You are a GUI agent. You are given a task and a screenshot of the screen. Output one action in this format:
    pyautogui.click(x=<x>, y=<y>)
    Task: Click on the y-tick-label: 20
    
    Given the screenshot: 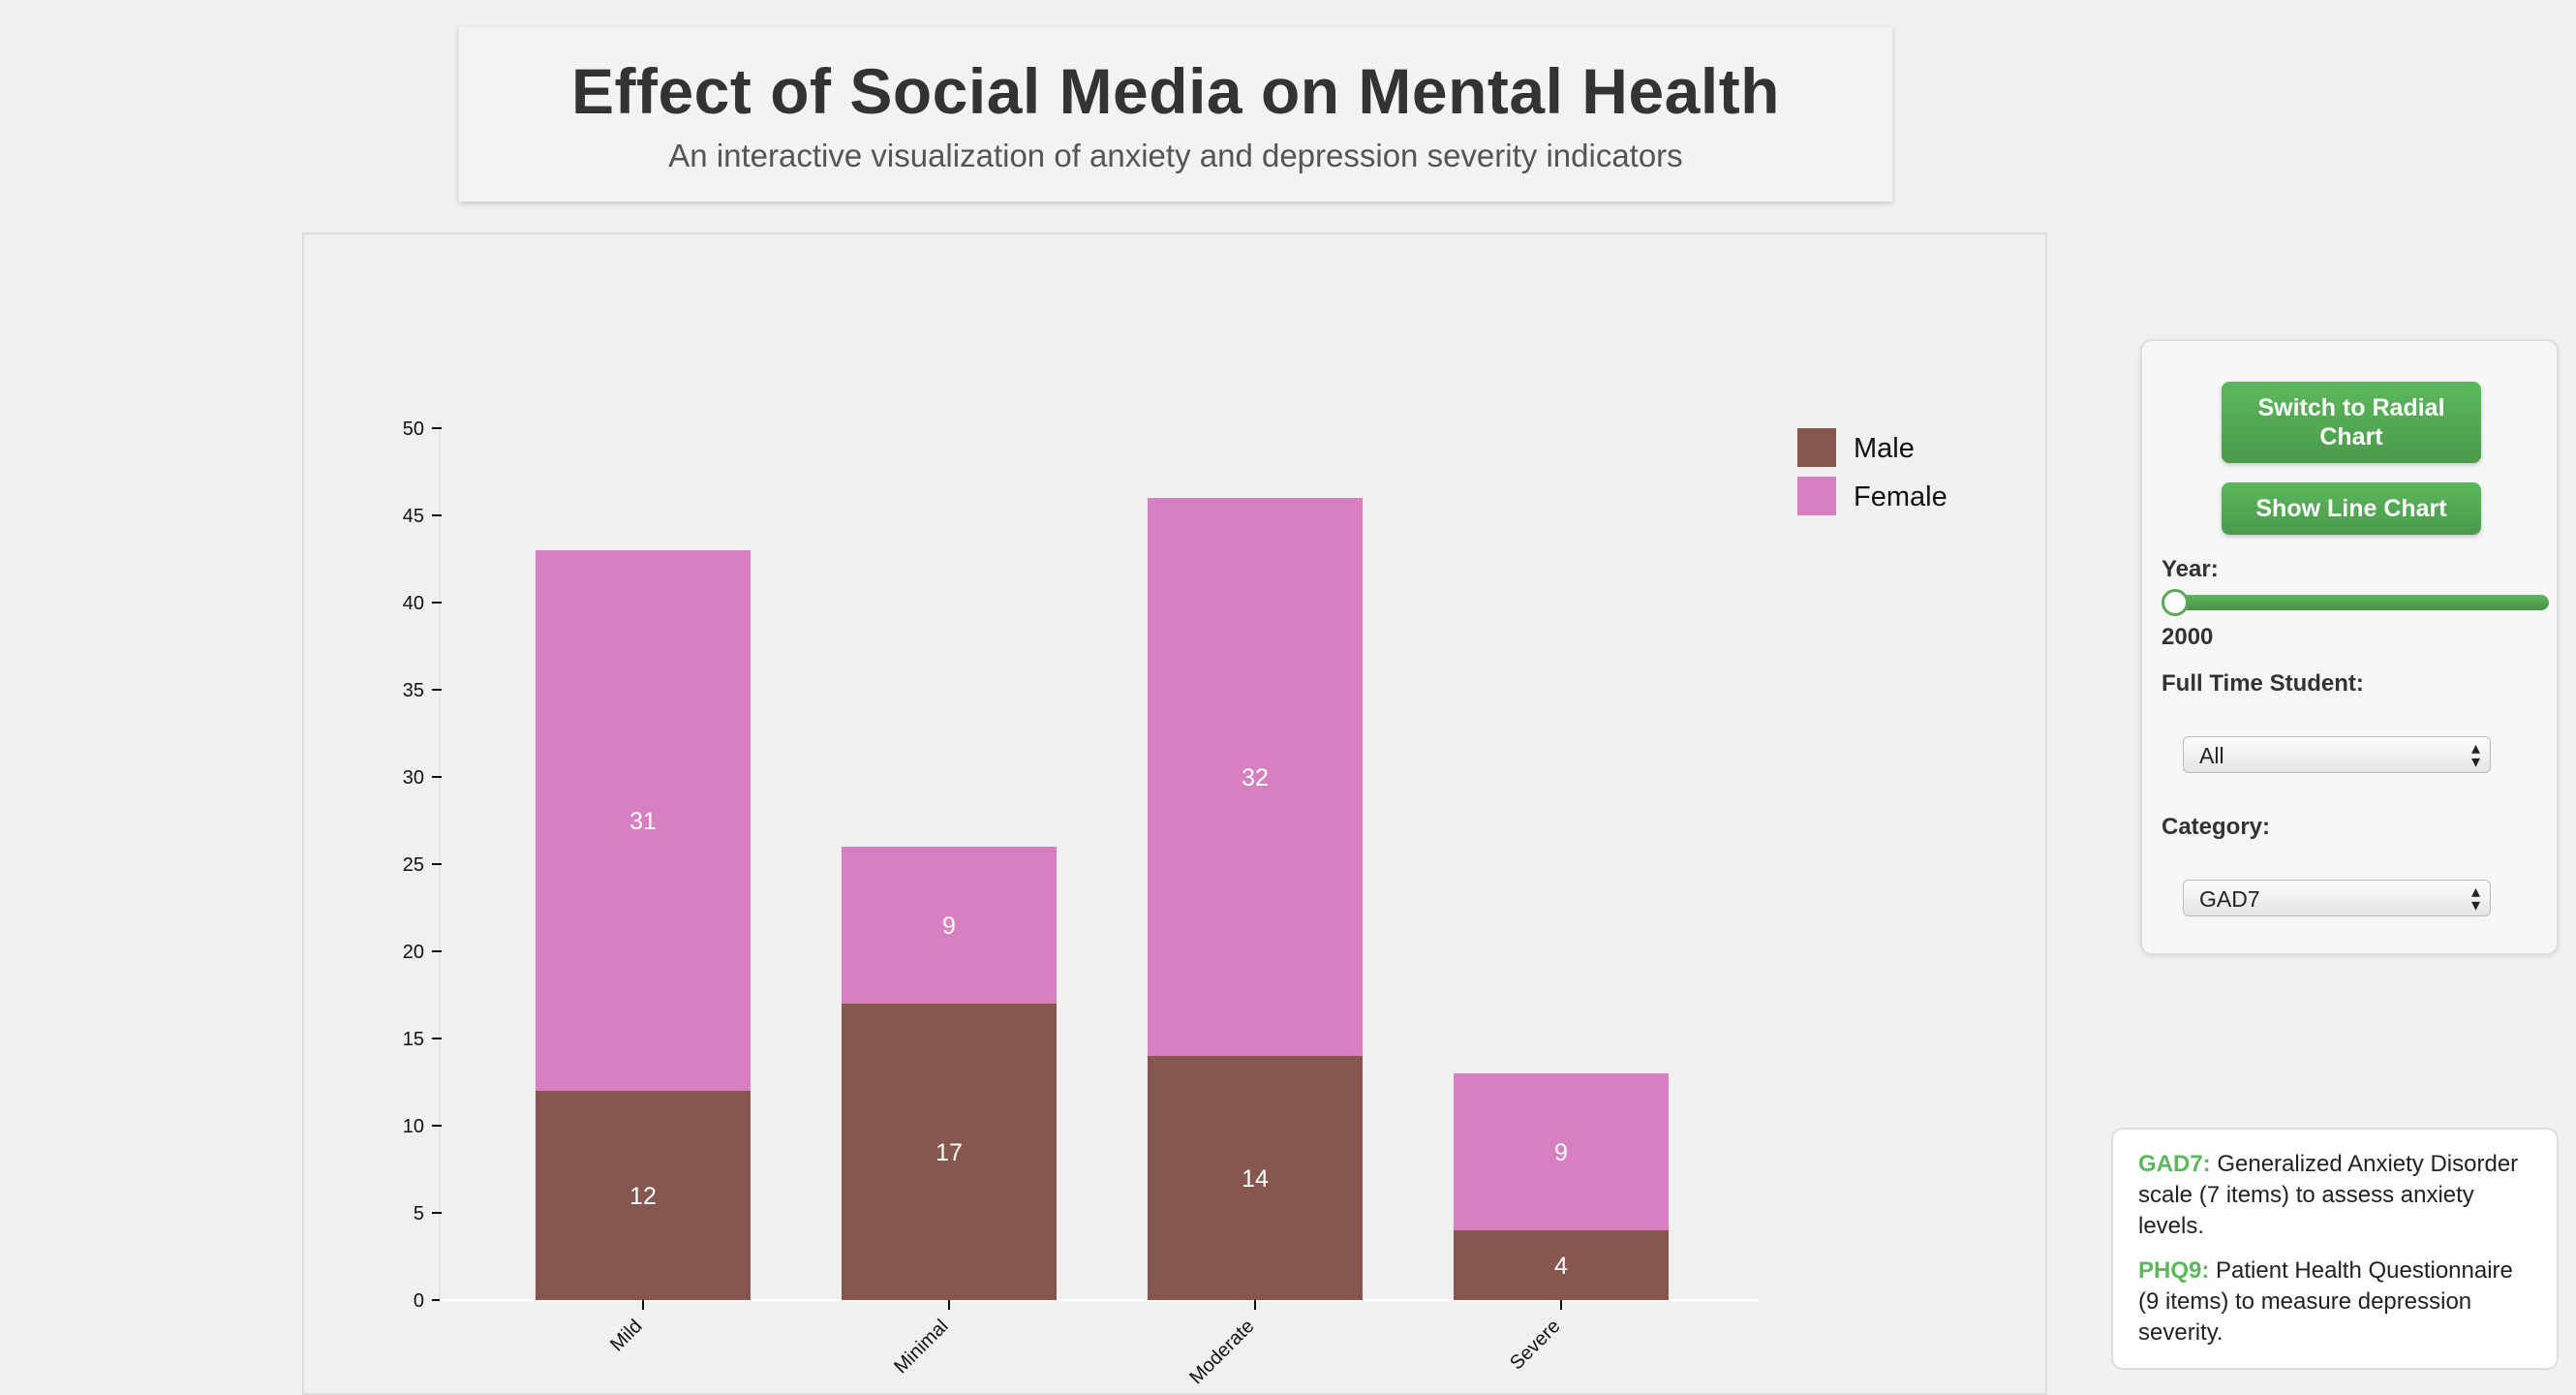 What is the action you would take?
    pyautogui.click(x=413, y=952)
    